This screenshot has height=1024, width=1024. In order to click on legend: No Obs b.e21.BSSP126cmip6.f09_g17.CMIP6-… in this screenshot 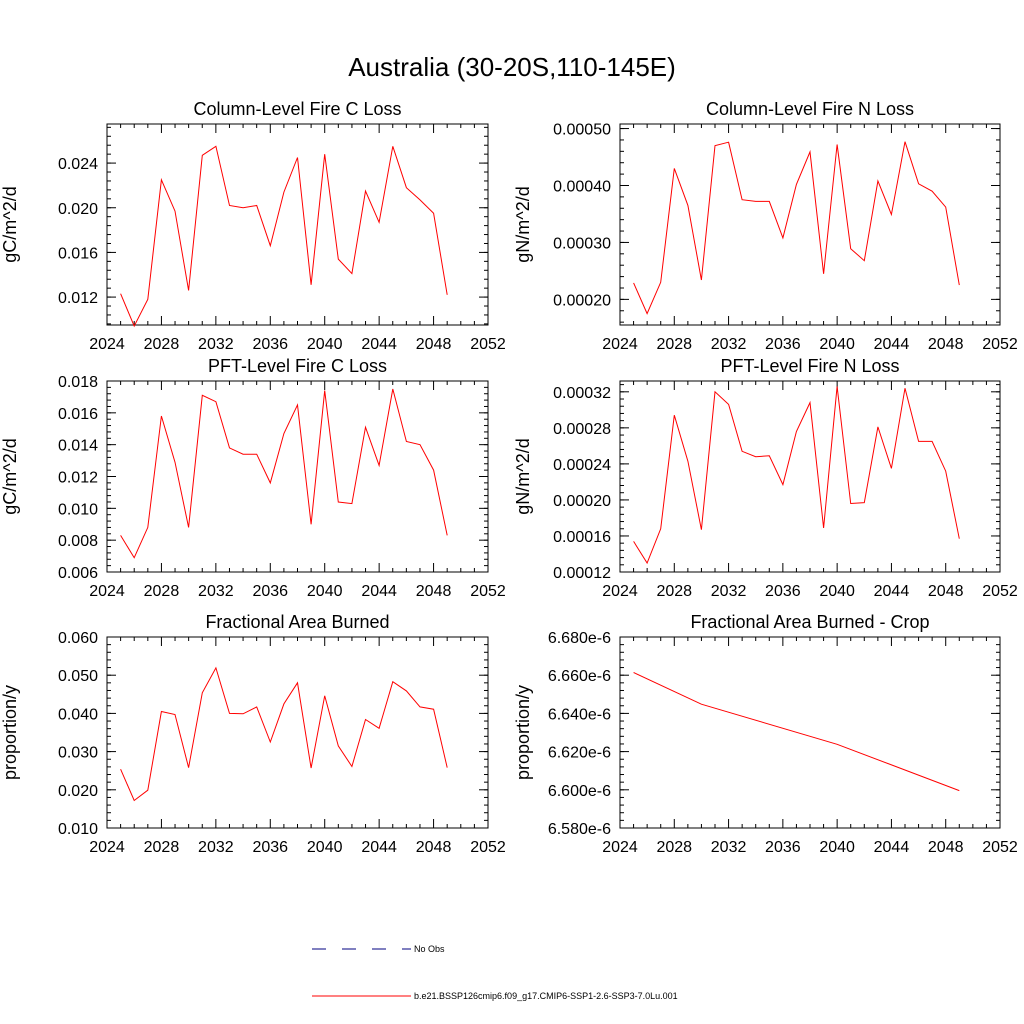, I will do `click(495, 972)`.